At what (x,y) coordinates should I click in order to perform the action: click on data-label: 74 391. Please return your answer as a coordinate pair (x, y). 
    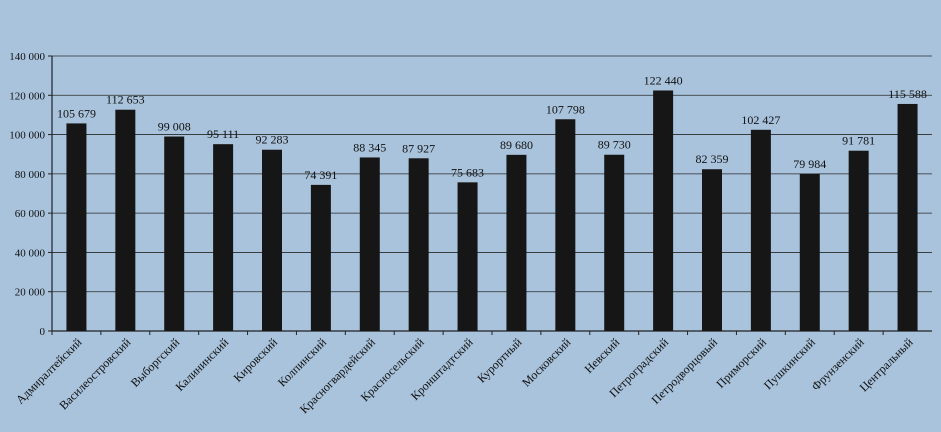
    Looking at the image, I should click on (320, 175).